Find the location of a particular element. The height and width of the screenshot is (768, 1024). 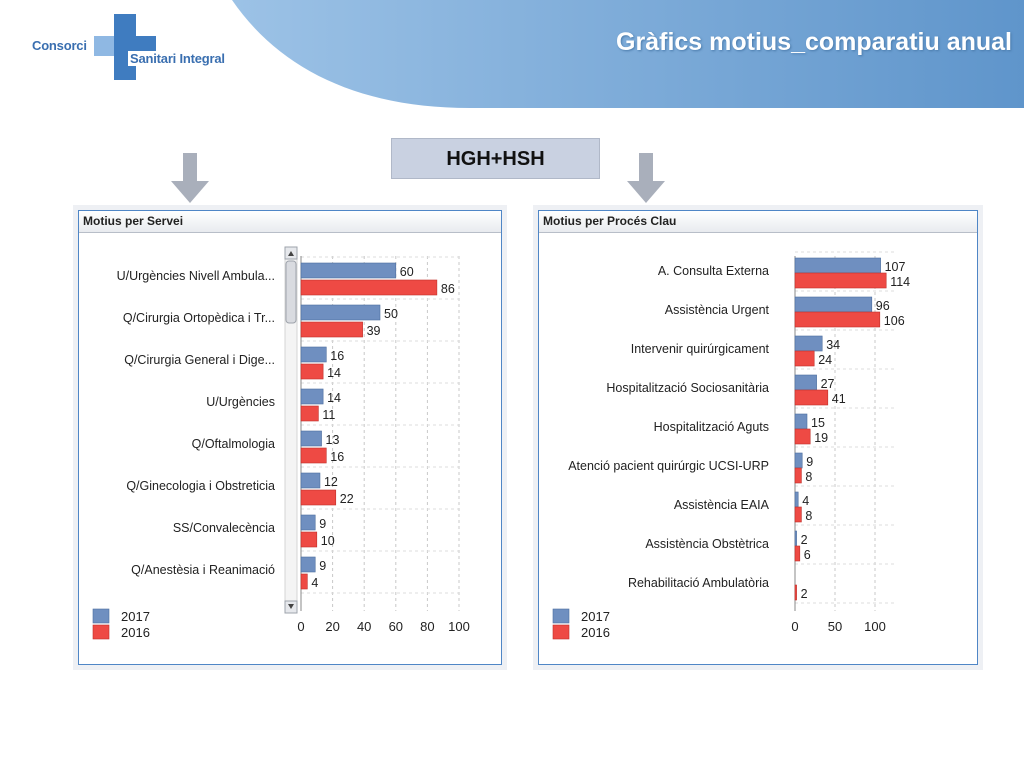

data-label: 114 is located at coordinates (900, 282).